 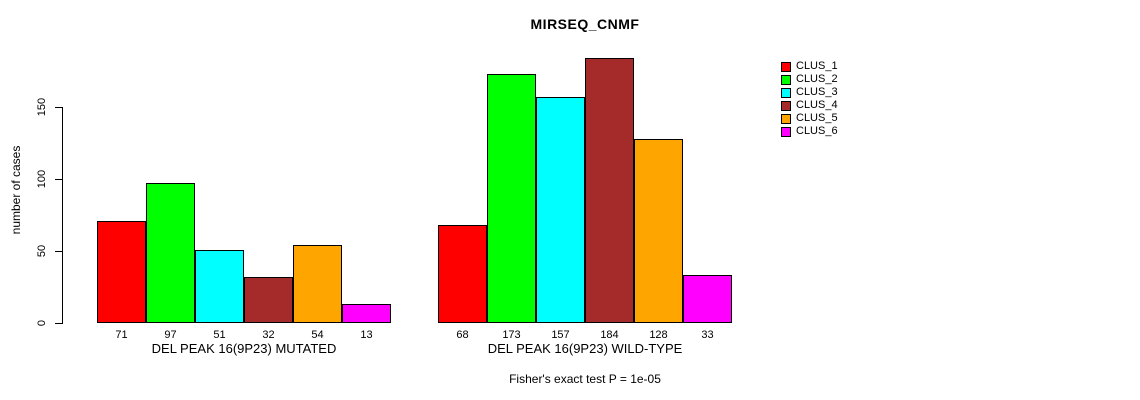 What do you see at coordinates (62, 215) in the screenshot?
I see `y-axis-line` at bounding box center [62, 215].